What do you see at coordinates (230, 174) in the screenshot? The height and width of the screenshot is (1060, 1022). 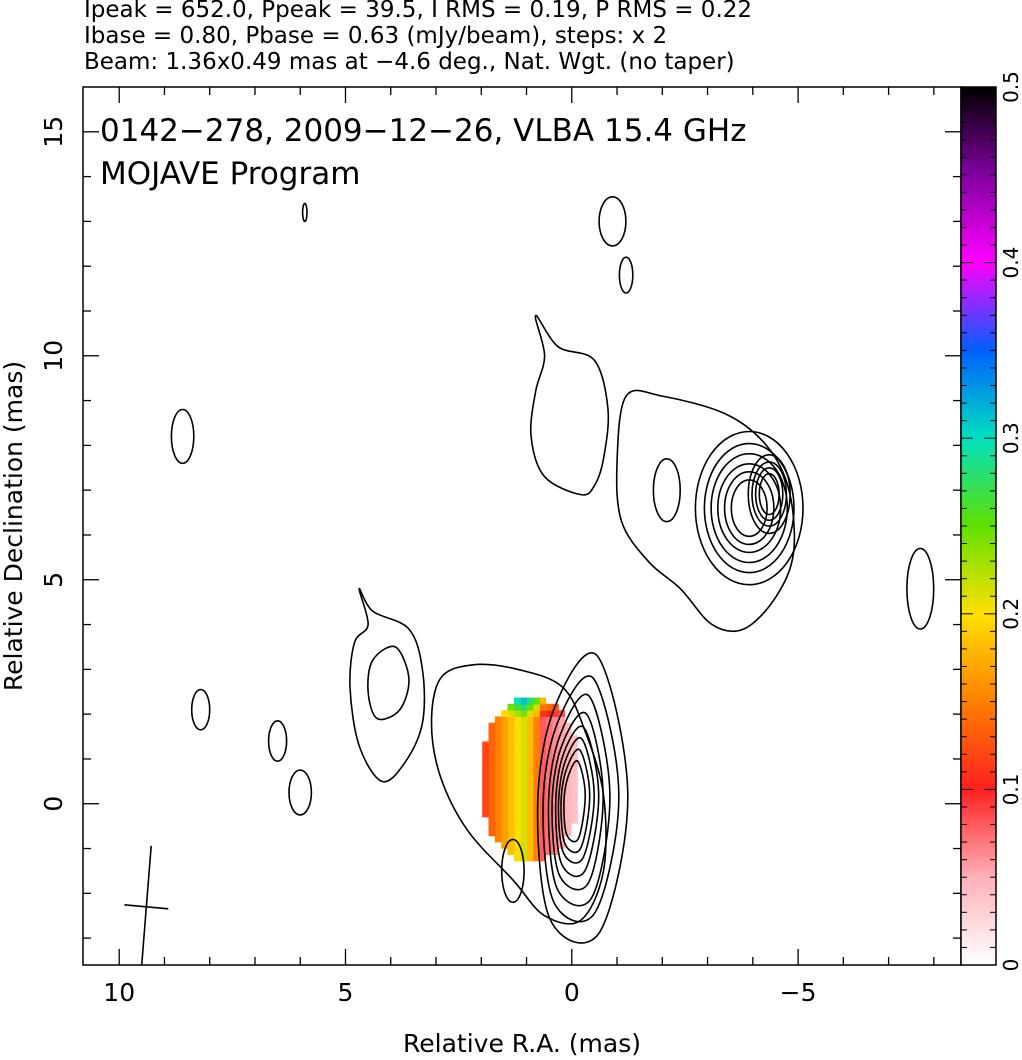 I see `chart-subtitle: MOJAVE Program` at bounding box center [230, 174].